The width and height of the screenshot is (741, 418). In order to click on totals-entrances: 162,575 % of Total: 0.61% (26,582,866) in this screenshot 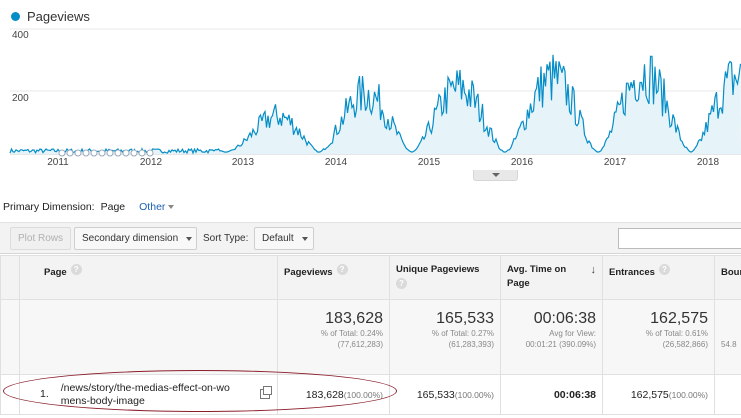, I will do `click(658, 337)`.